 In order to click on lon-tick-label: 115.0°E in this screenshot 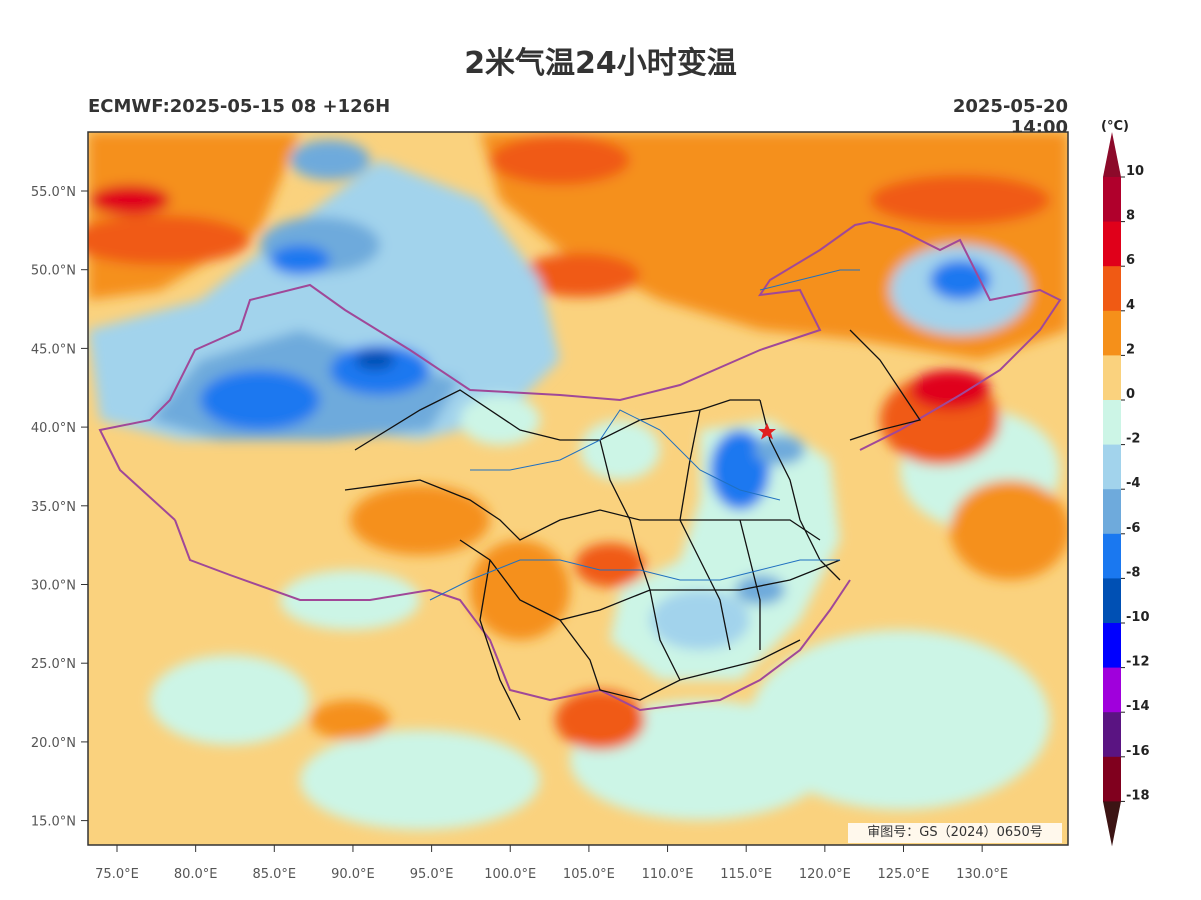, I will do `click(746, 874)`.